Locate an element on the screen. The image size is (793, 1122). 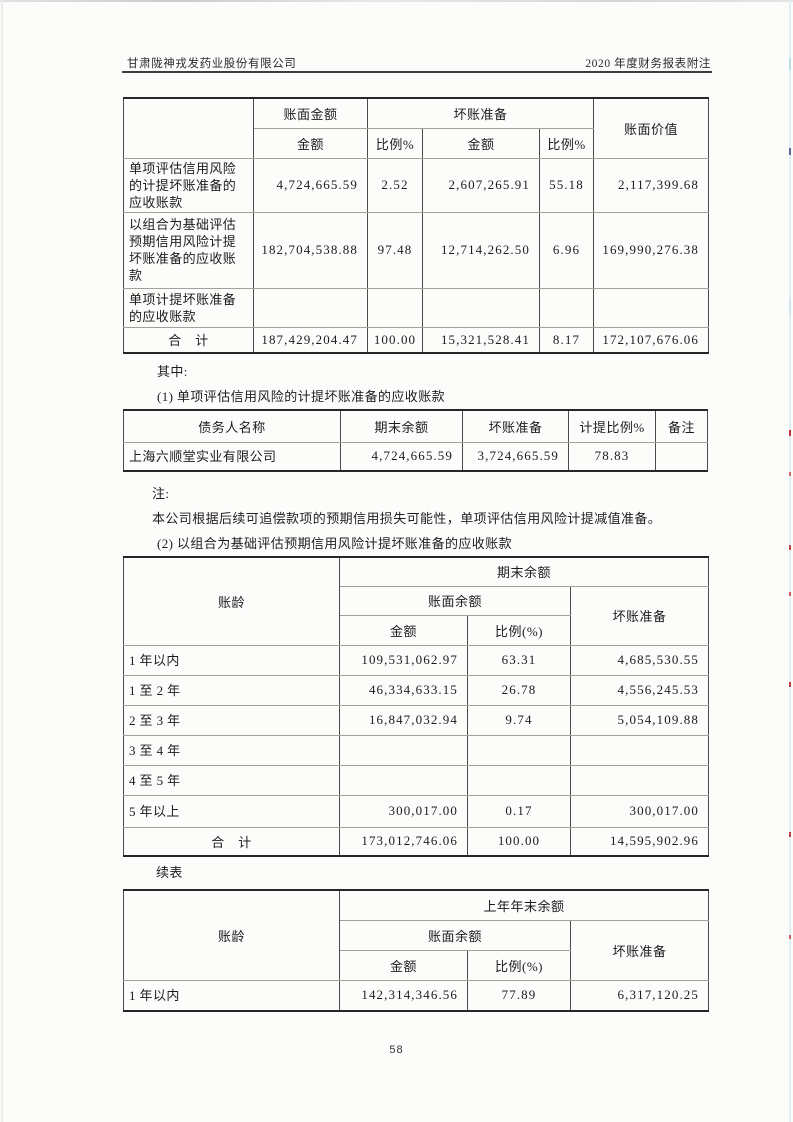
report-title-header: 2020 年度财务报表附注 is located at coordinates (648, 64).